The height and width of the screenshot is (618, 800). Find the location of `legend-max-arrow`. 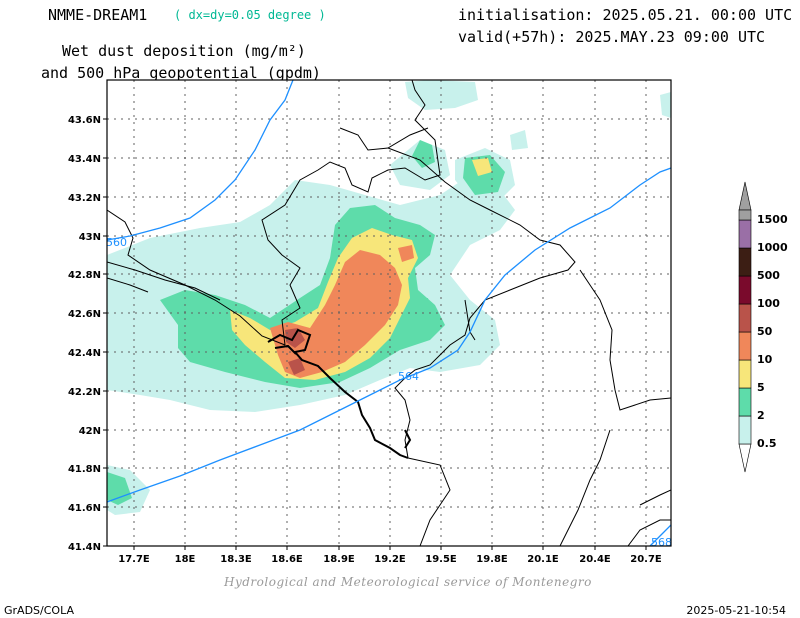

legend-max-arrow is located at coordinates (745, 196).